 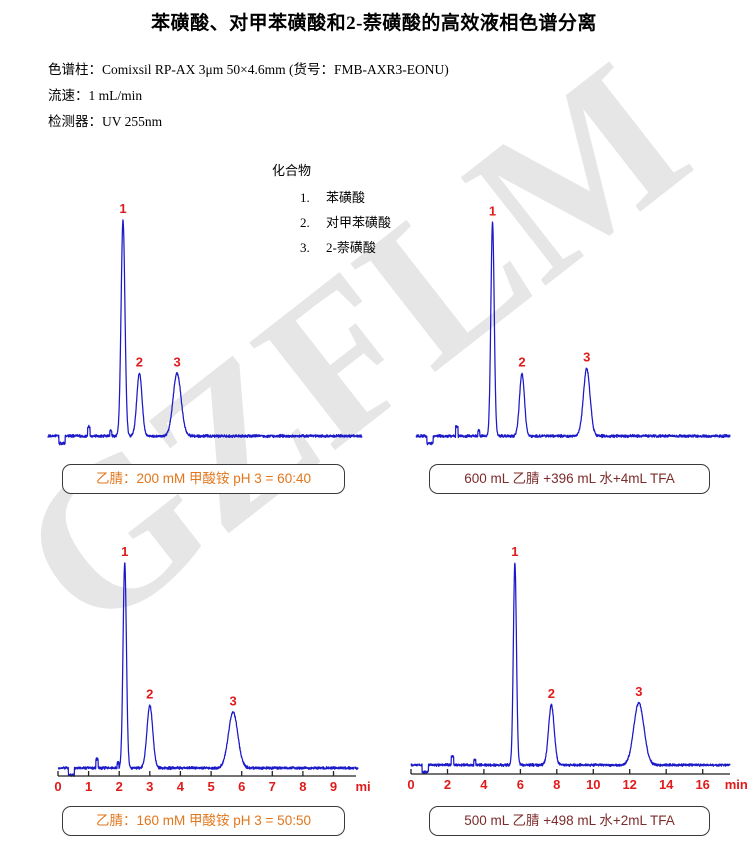 What do you see at coordinates (88, 786) in the screenshot?
I see `axis-tick-label: 1` at bounding box center [88, 786].